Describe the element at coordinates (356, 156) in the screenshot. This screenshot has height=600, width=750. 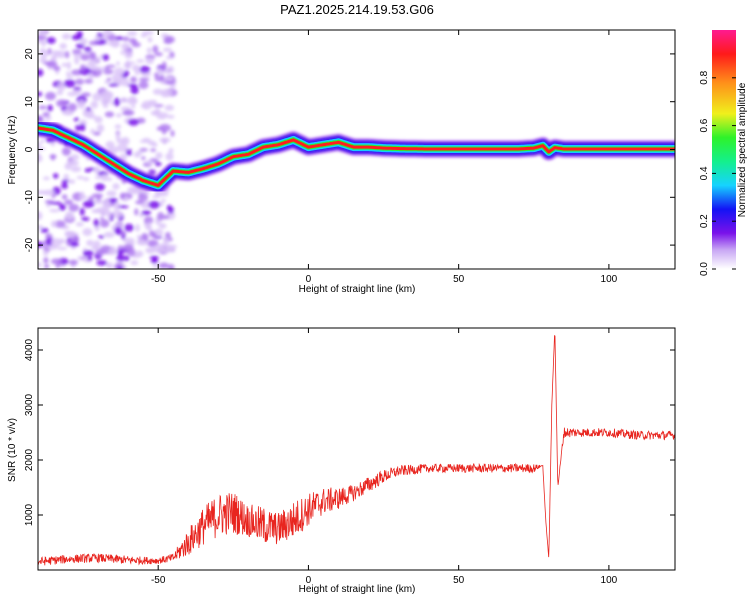
I see `spectrogram-ridge-layer` at that location.